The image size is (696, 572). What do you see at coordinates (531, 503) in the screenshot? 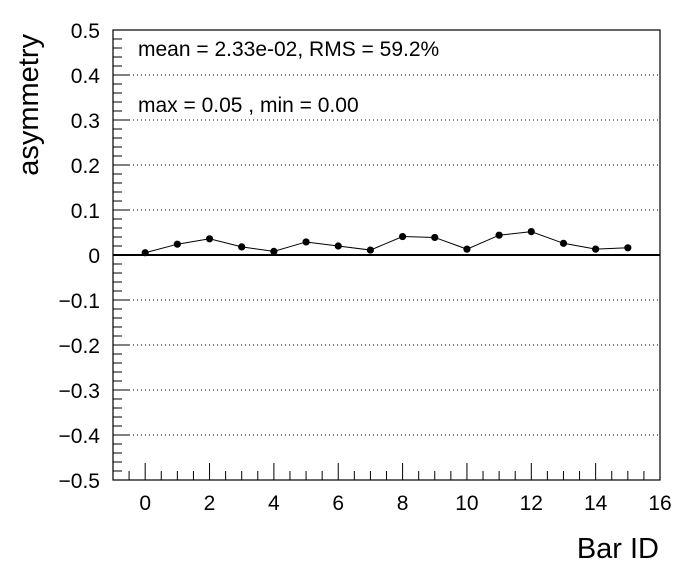
I see `x-tick-label: 12` at bounding box center [531, 503].